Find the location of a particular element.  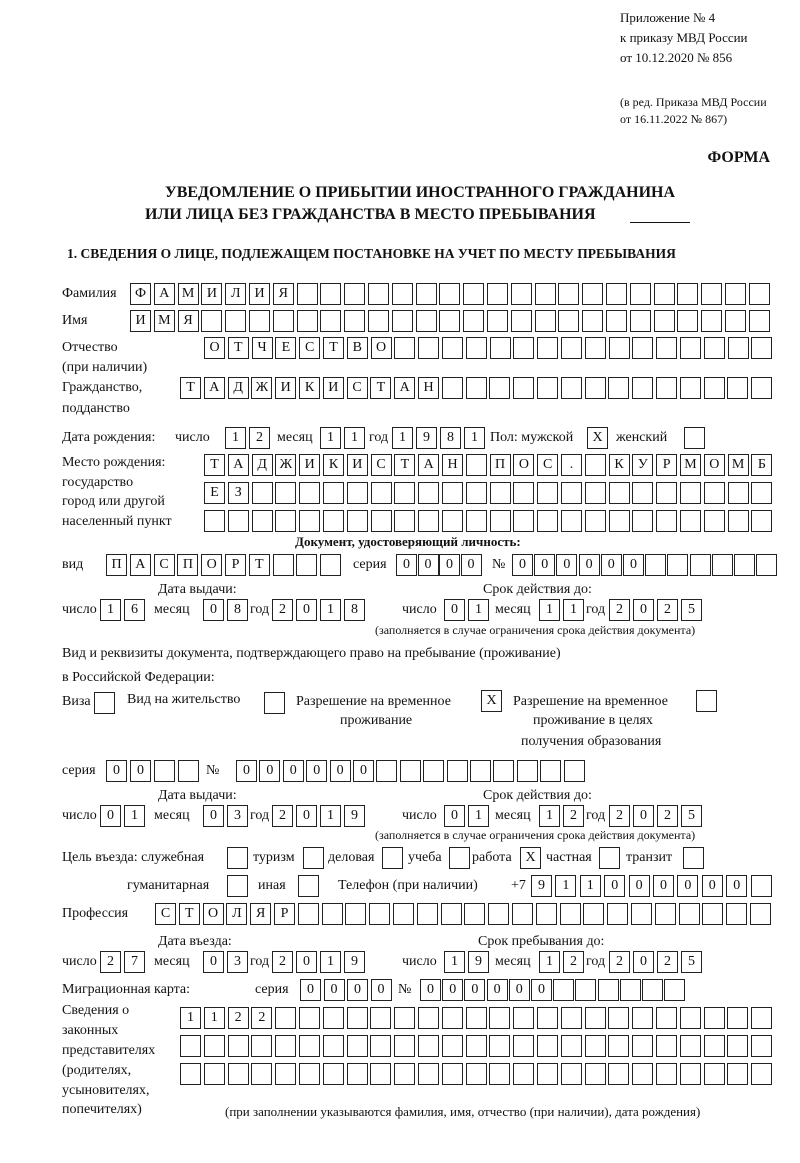

char-box: Ч is located at coordinates (262, 348).